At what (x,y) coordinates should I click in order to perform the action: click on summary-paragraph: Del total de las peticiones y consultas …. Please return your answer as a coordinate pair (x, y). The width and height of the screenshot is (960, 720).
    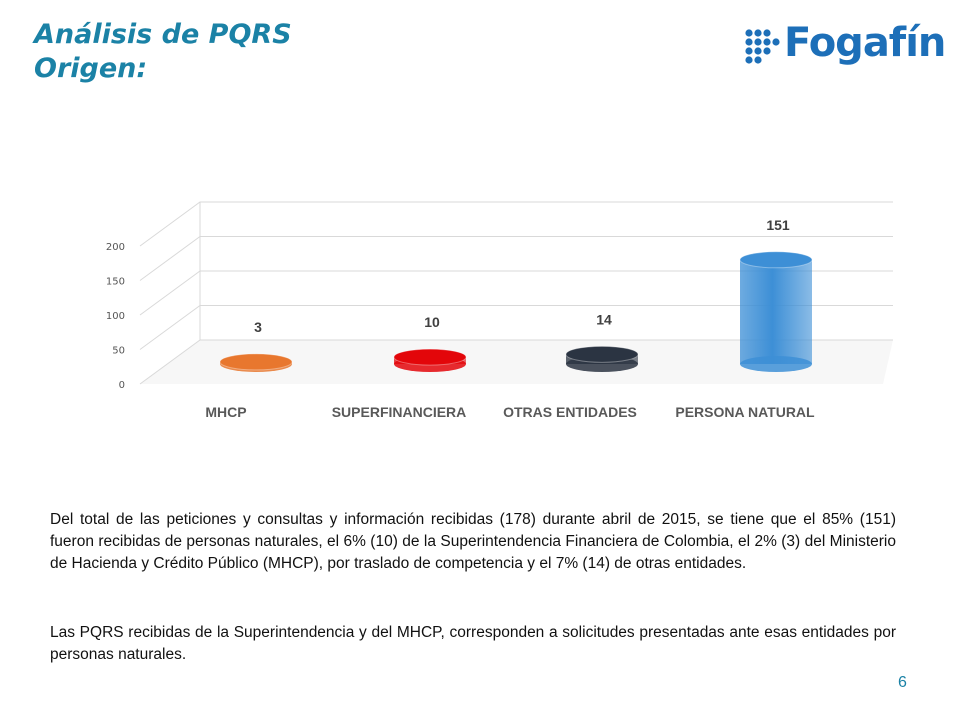
    Looking at the image, I should click on (473, 541).